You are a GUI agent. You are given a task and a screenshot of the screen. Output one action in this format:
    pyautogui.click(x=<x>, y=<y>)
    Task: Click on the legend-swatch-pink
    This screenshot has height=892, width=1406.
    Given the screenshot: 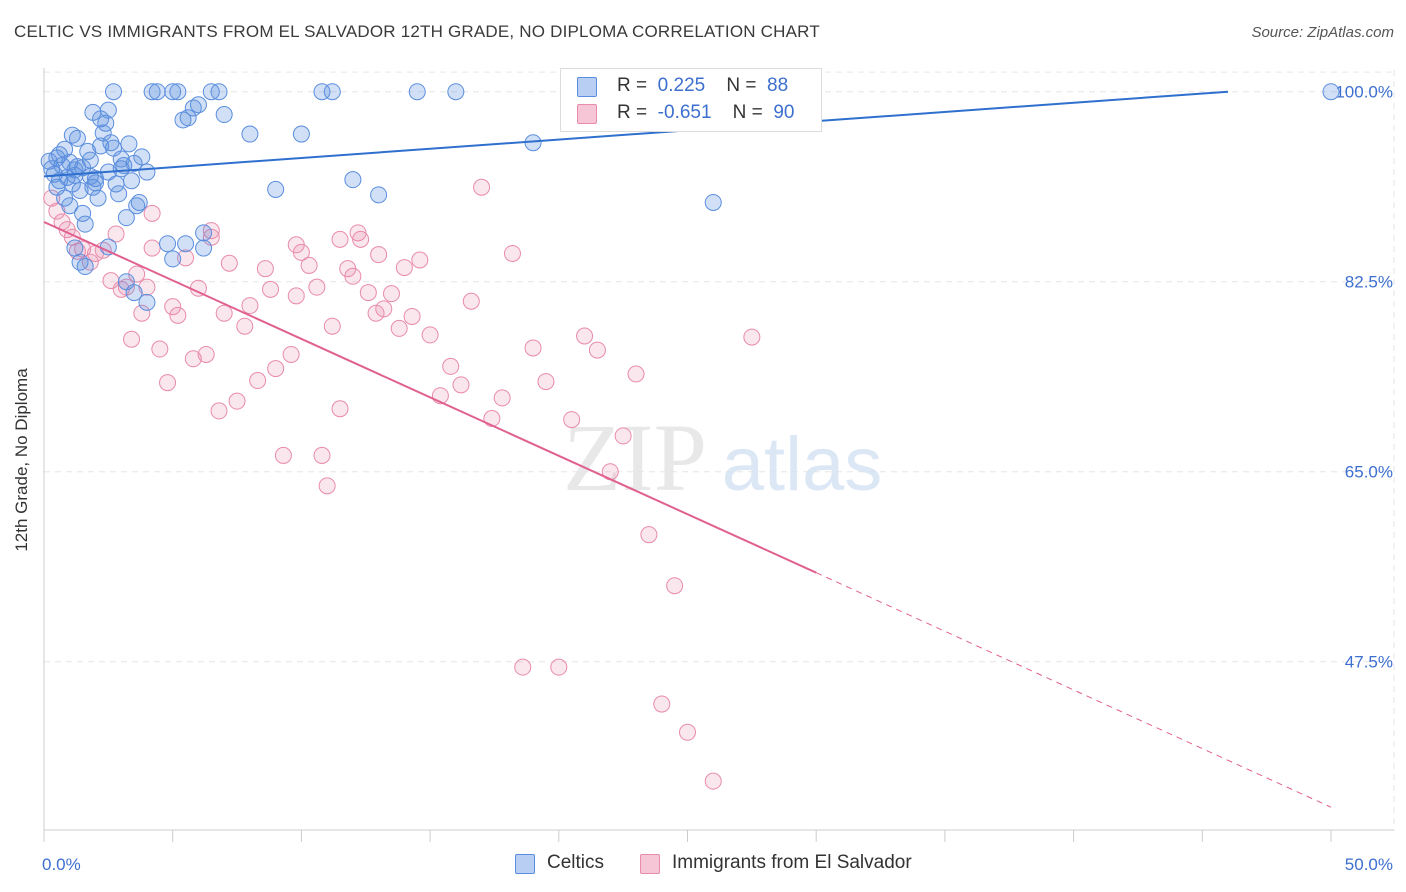 What is the action you would take?
    pyautogui.click(x=587, y=114)
    